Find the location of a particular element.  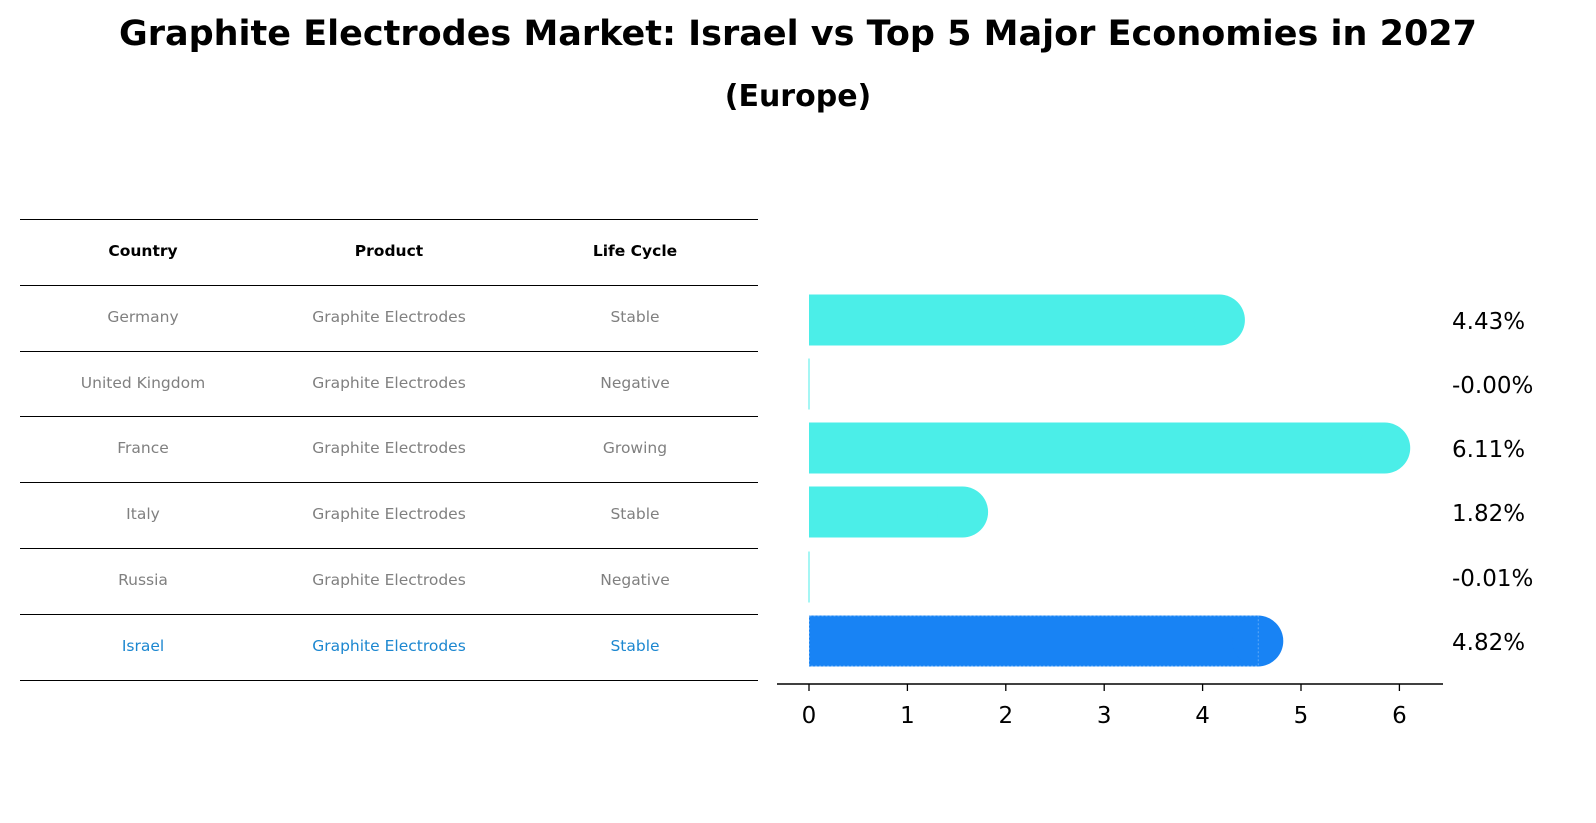

bar-italy is located at coordinates (899, 512).